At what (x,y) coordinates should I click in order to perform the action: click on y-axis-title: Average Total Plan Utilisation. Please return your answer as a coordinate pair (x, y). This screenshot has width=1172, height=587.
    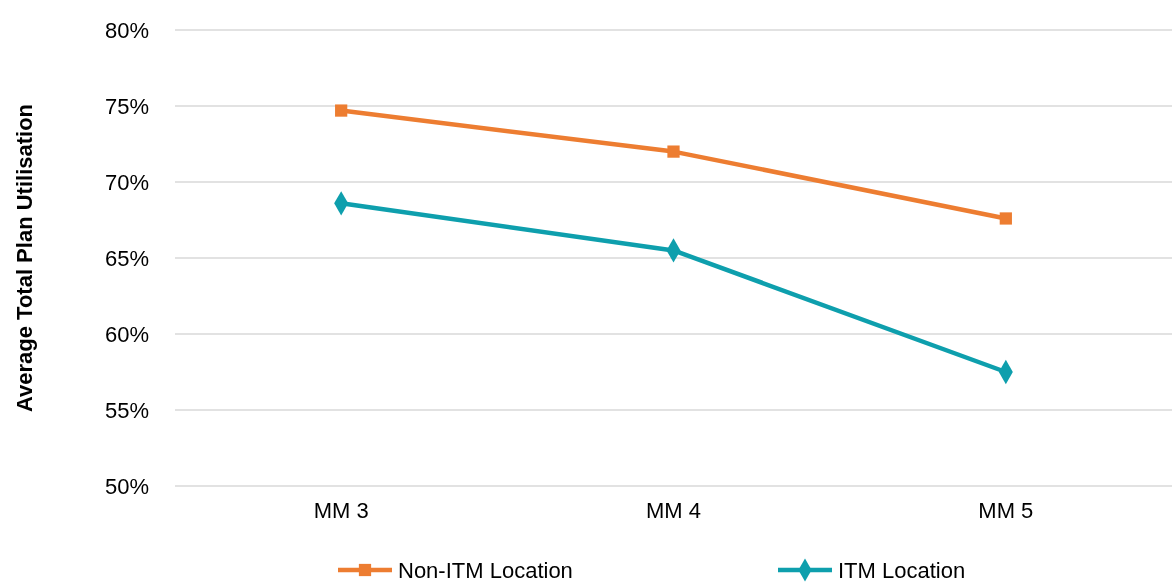
    Looking at the image, I should click on (24, 258).